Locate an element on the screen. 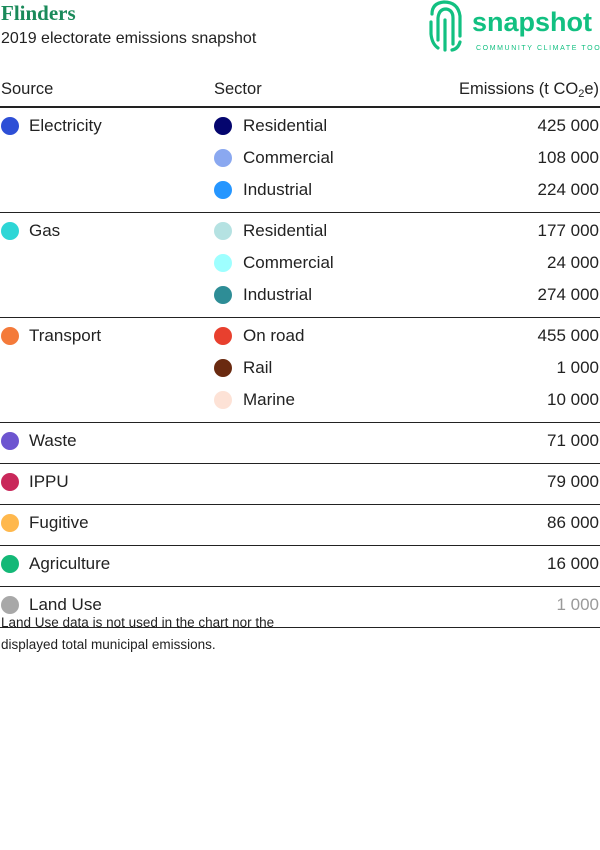 This screenshot has height=850, width=600. emissions-value: 177 000 is located at coordinates (568, 230).